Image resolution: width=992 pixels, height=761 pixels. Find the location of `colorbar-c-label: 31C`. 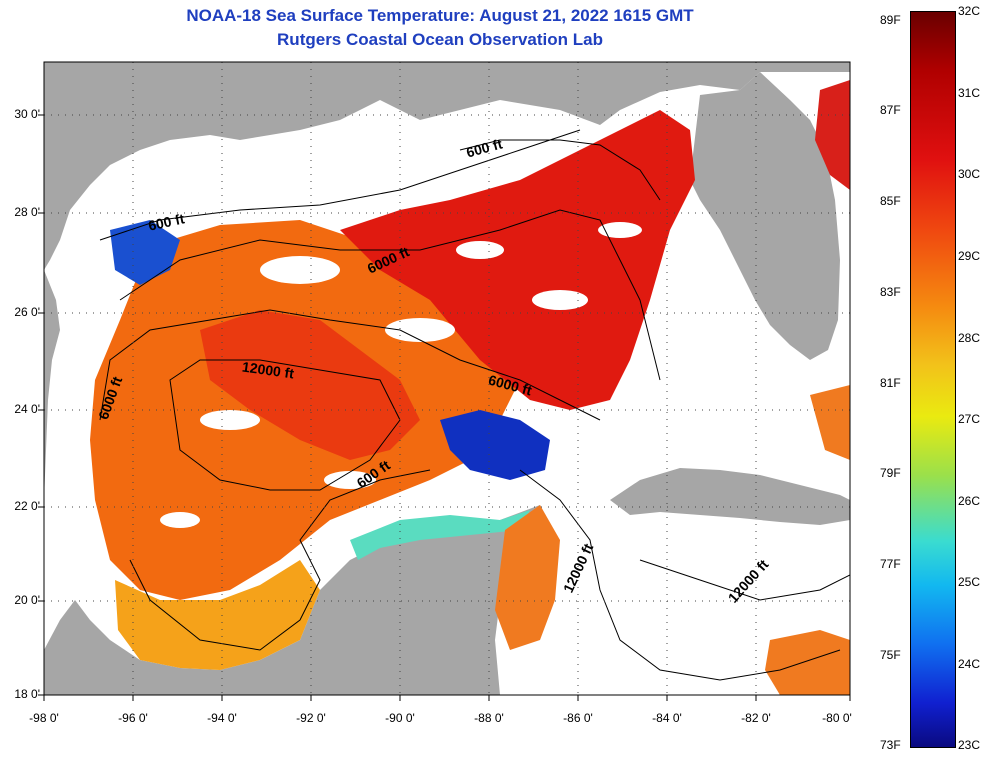

colorbar-c-label: 31C is located at coordinates (969, 93).